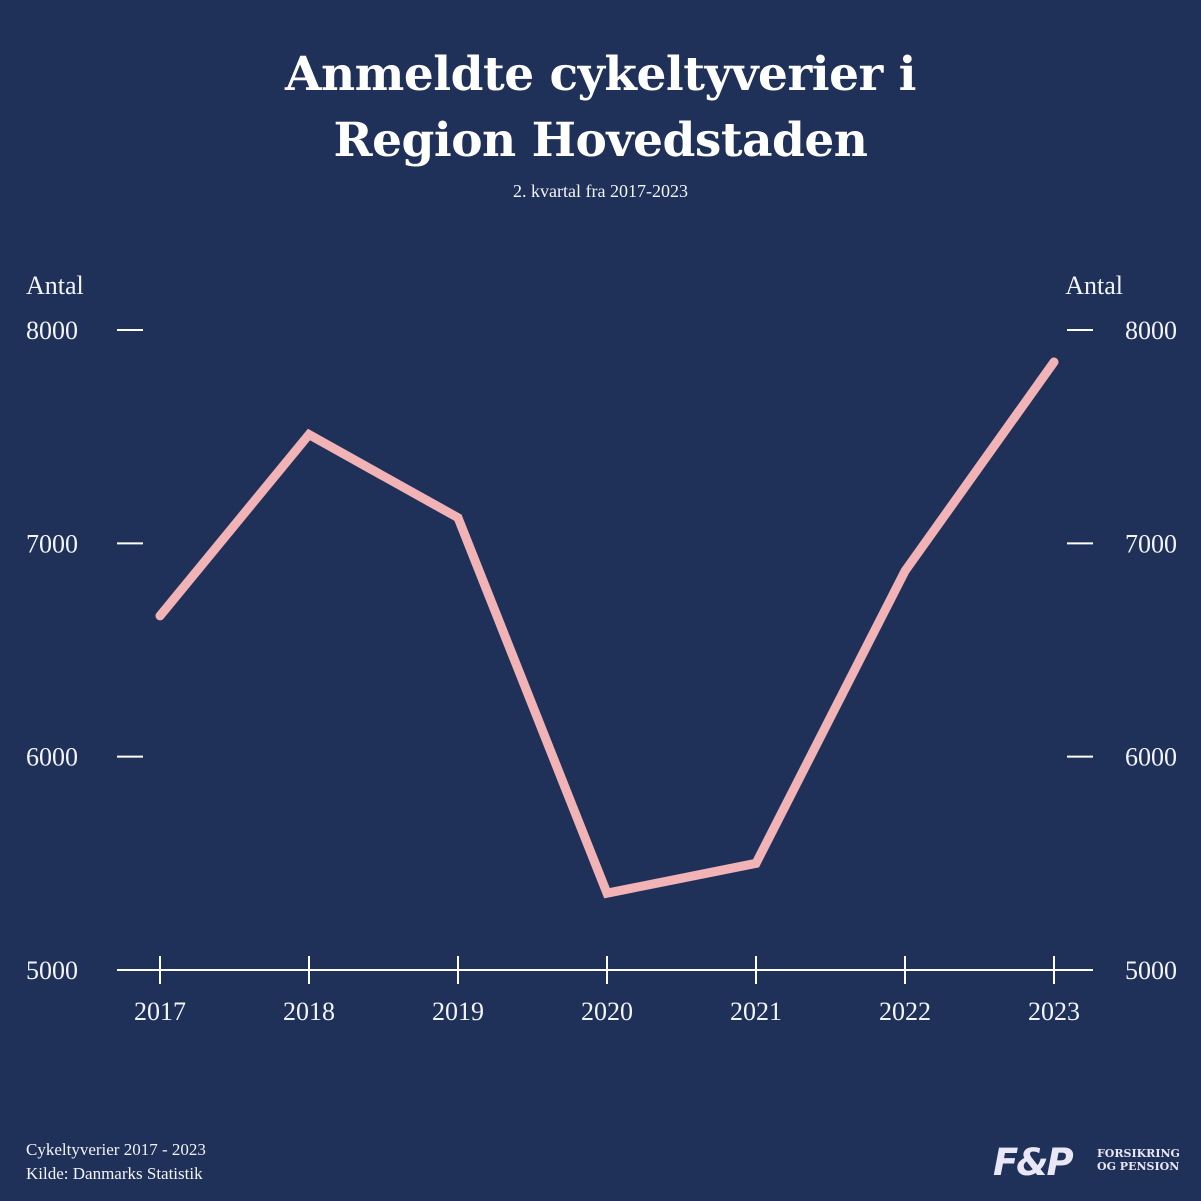 Image resolution: width=1201 pixels, height=1201 pixels. I want to click on y-tick-label-left: 7000, so click(52, 543).